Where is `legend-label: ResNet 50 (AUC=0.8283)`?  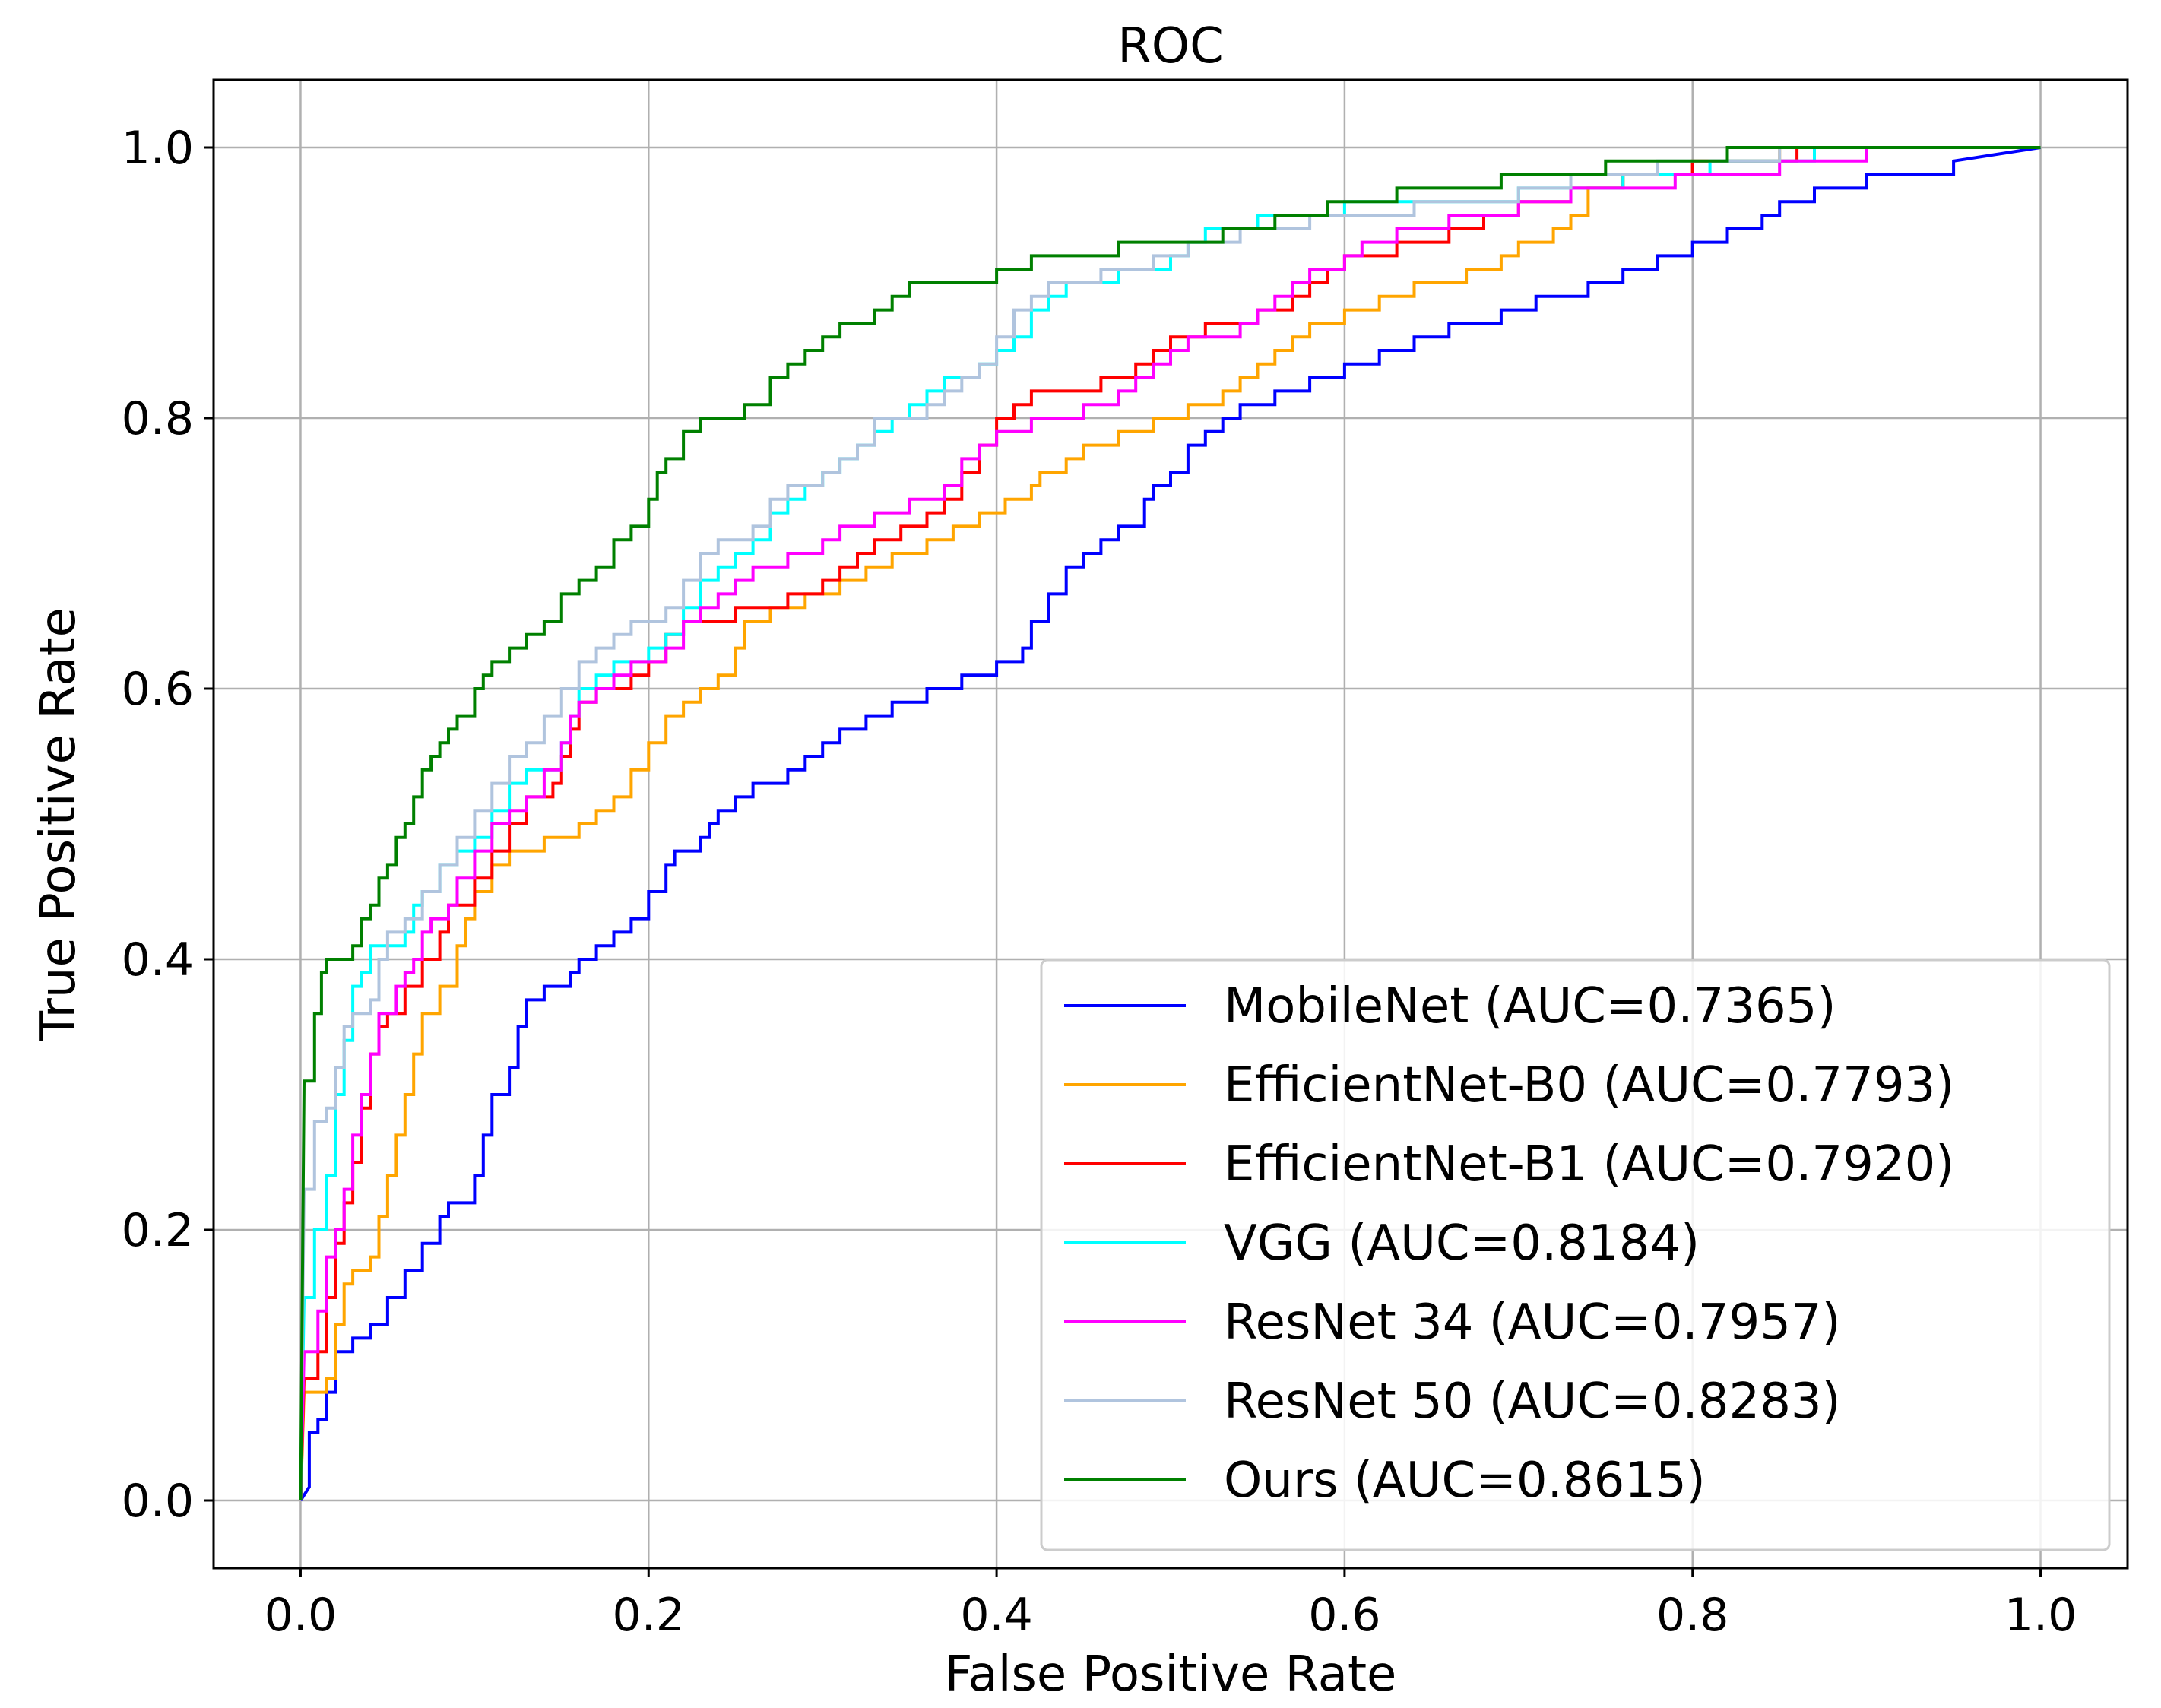
legend-label: ResNet 50 (AUC=0.8283) is located at coordinates (1532, 1402).